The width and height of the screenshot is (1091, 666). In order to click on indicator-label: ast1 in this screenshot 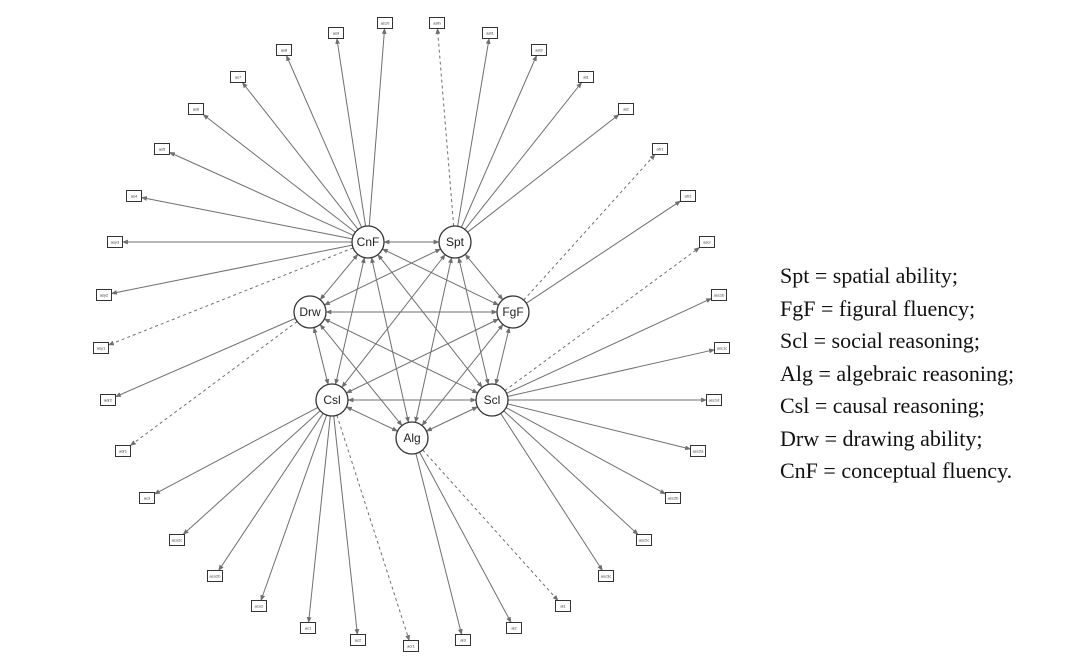, I will do `click(490, 33)`.